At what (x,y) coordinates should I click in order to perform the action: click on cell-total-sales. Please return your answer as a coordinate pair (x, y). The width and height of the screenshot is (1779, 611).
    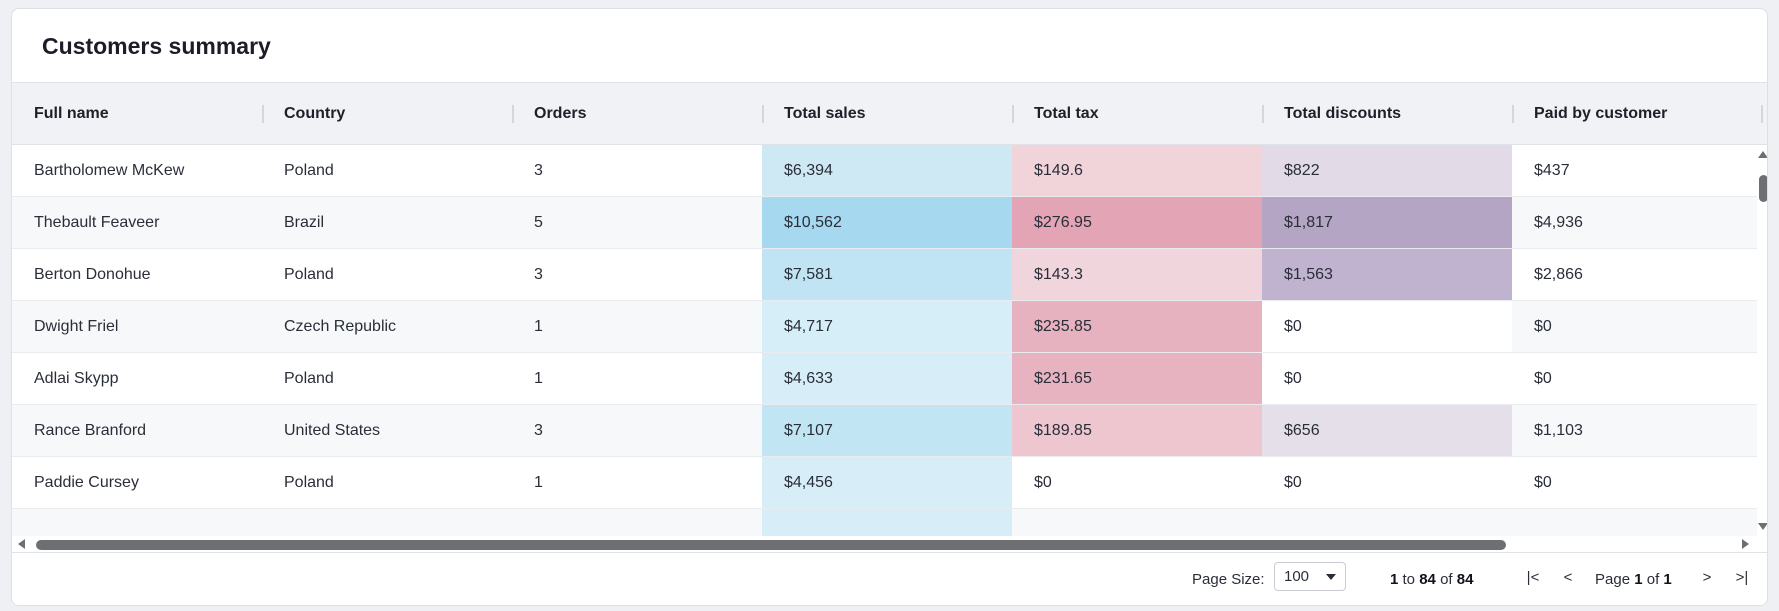
    Looking at the image, I should click on (887, 522).